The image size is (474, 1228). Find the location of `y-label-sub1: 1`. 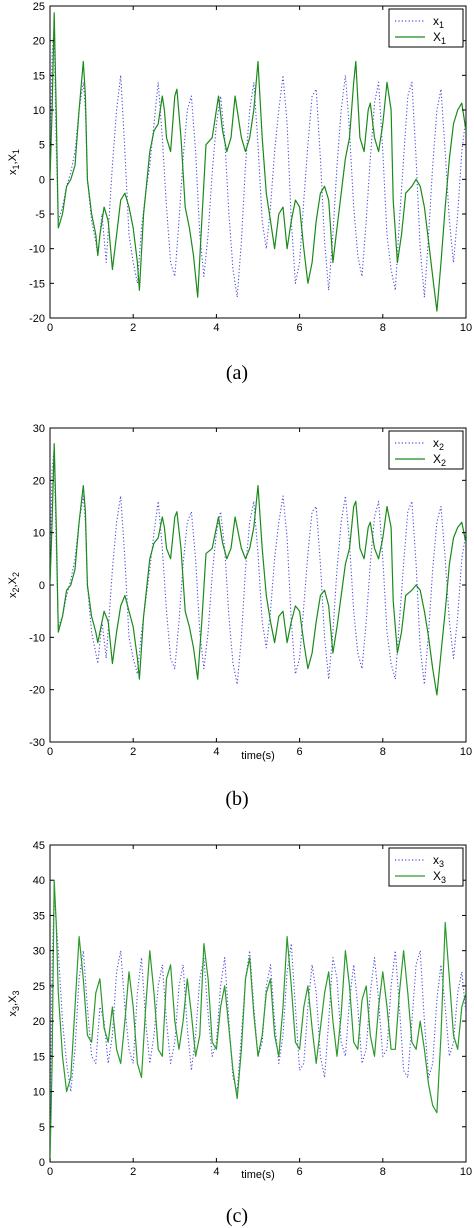

y-label-sub1: 1 is located at coordinates (16, 166).